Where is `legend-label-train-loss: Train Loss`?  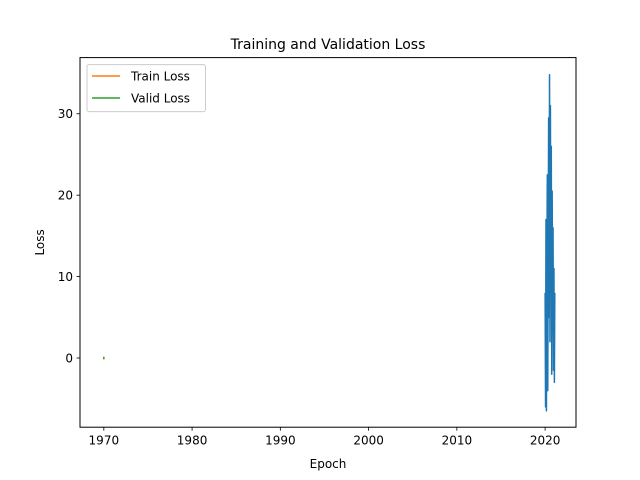 legend-label-train-loss: Train Loss is located at coordinates (160, 76).